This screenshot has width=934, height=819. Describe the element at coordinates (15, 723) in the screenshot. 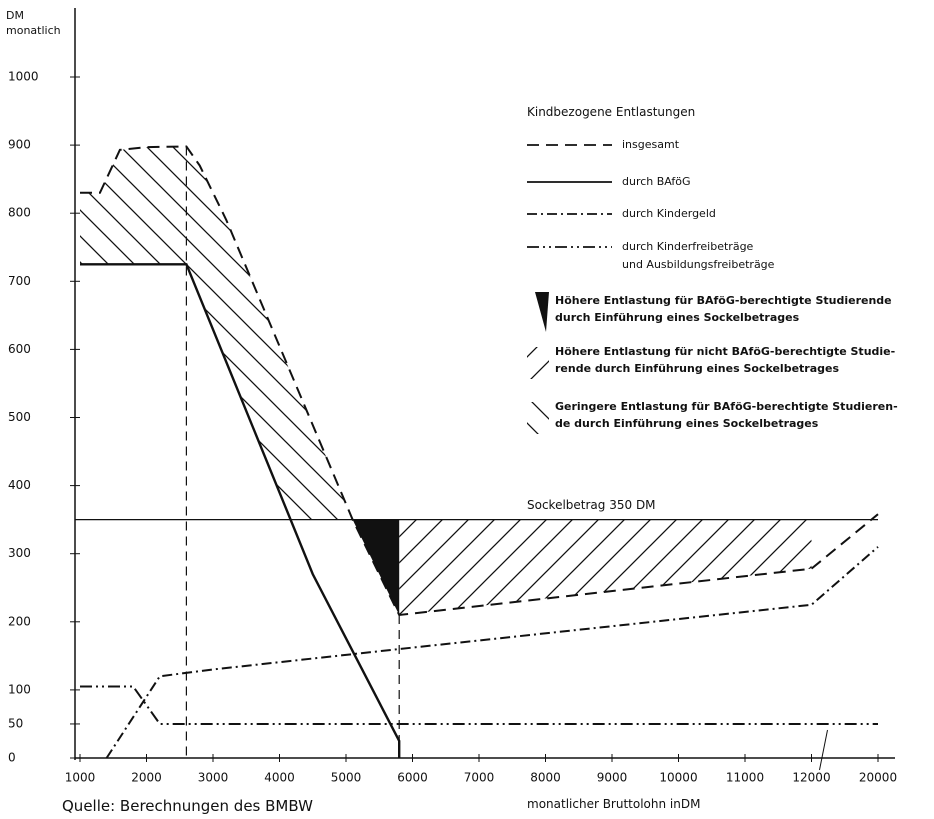

I see `y-tick-label: 50` at that location.